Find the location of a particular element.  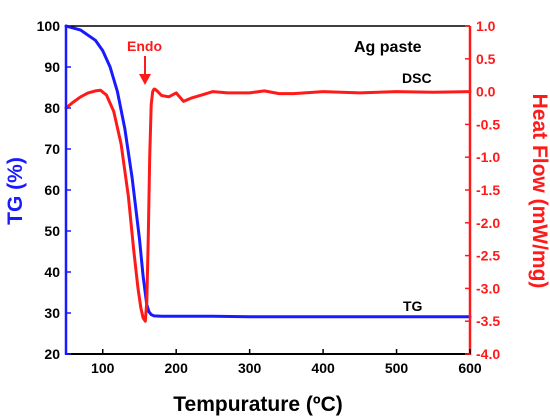

right-tick-label: -3.0 is located at coordinates (488, 288).